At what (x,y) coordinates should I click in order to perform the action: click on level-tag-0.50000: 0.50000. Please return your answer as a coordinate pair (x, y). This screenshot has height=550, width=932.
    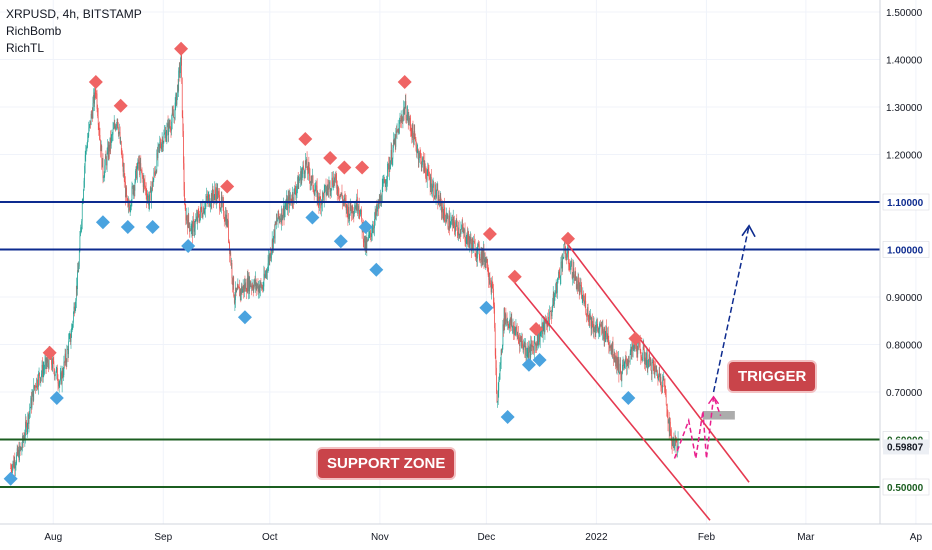
    Looking at the image, I should click on (905, 488).